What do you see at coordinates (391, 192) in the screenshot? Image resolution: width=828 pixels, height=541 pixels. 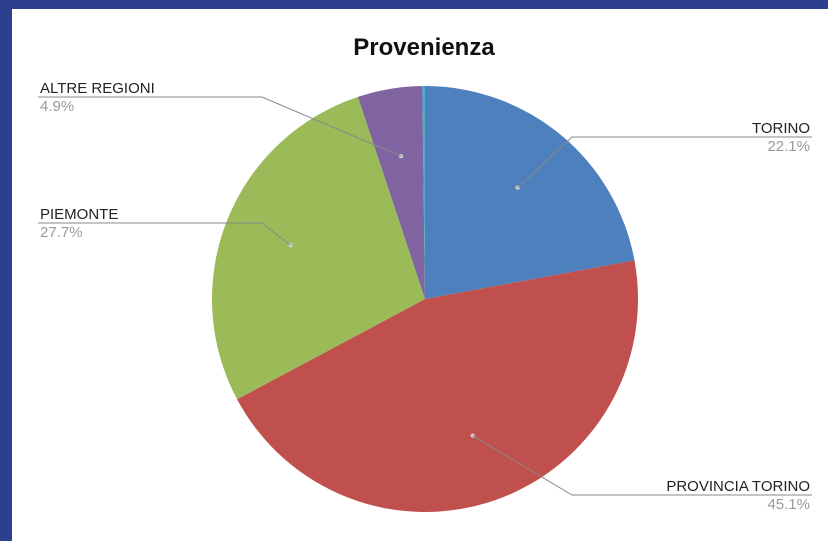 I see `pie-slice-altre-regioni` at bounding box center [391, 192].